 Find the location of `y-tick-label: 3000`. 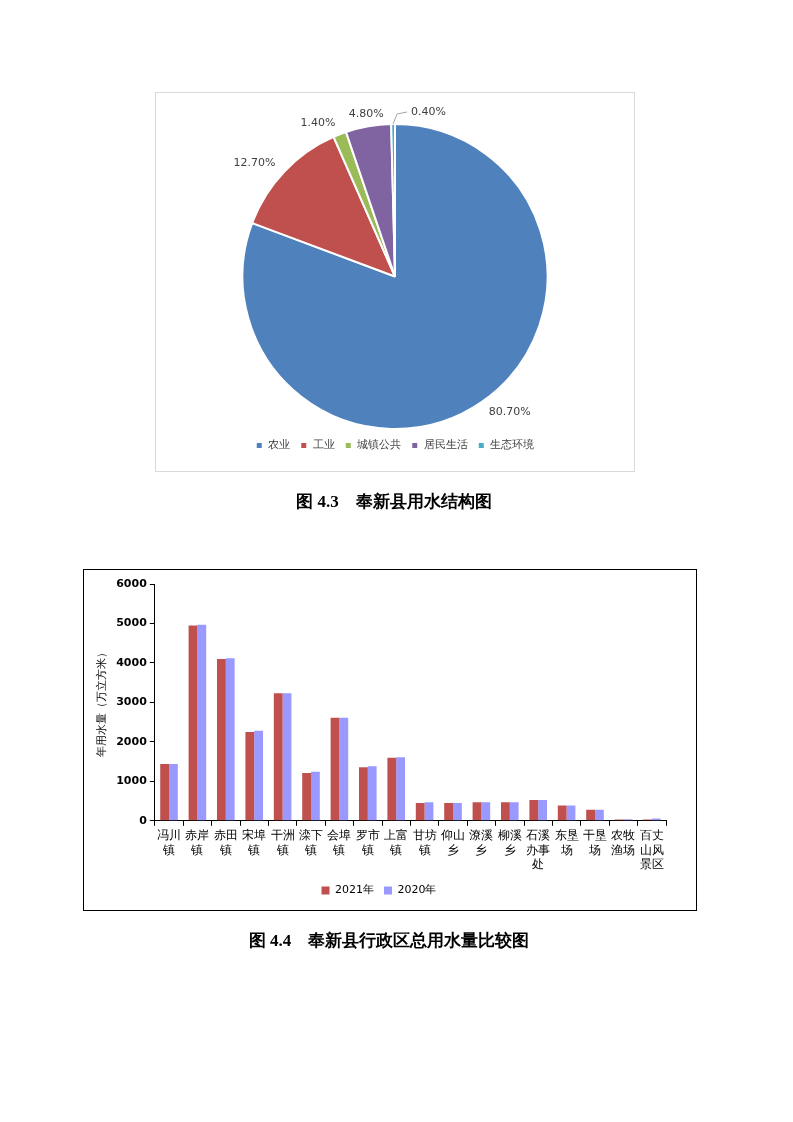

y-tick-label: 3000 is located at coordinates (132, 702).